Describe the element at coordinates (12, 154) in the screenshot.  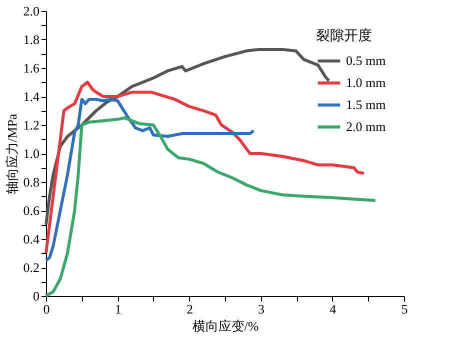
I see `y-axis-title: 轴向应力/MPa` at that location.